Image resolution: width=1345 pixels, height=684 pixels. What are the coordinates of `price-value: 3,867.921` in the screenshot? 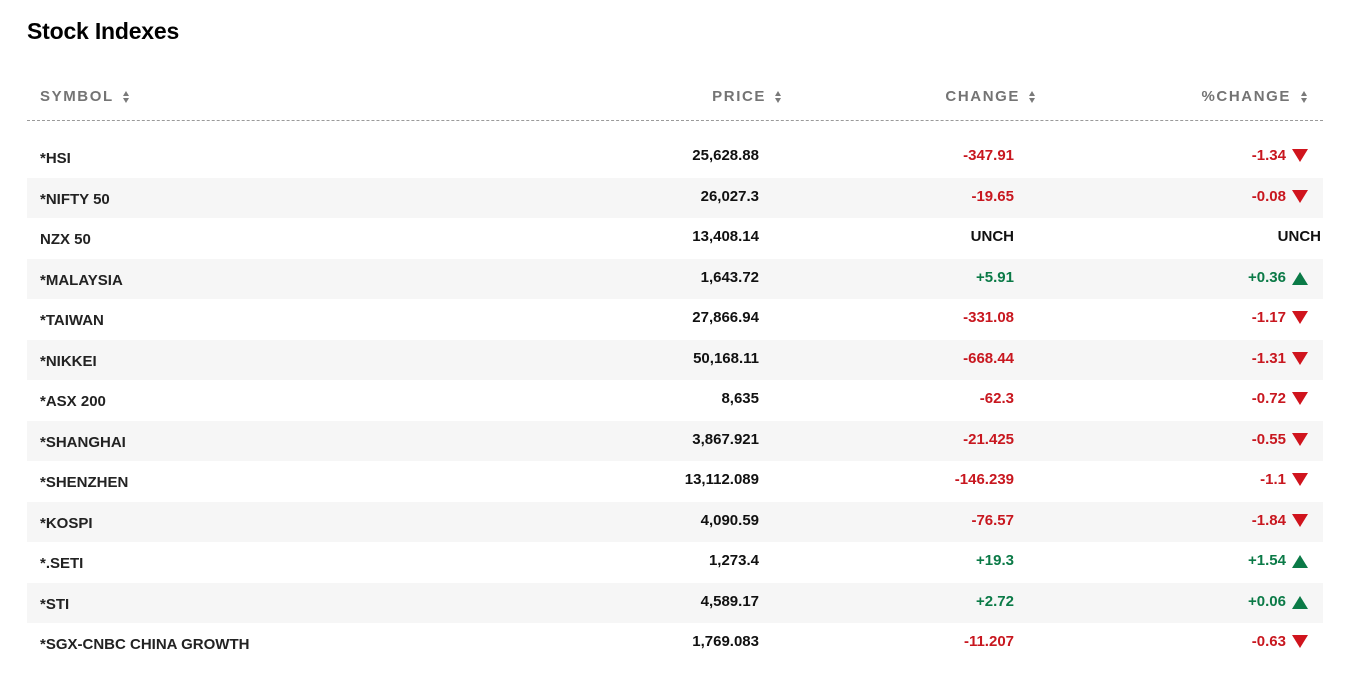 It's located at (725, 439).